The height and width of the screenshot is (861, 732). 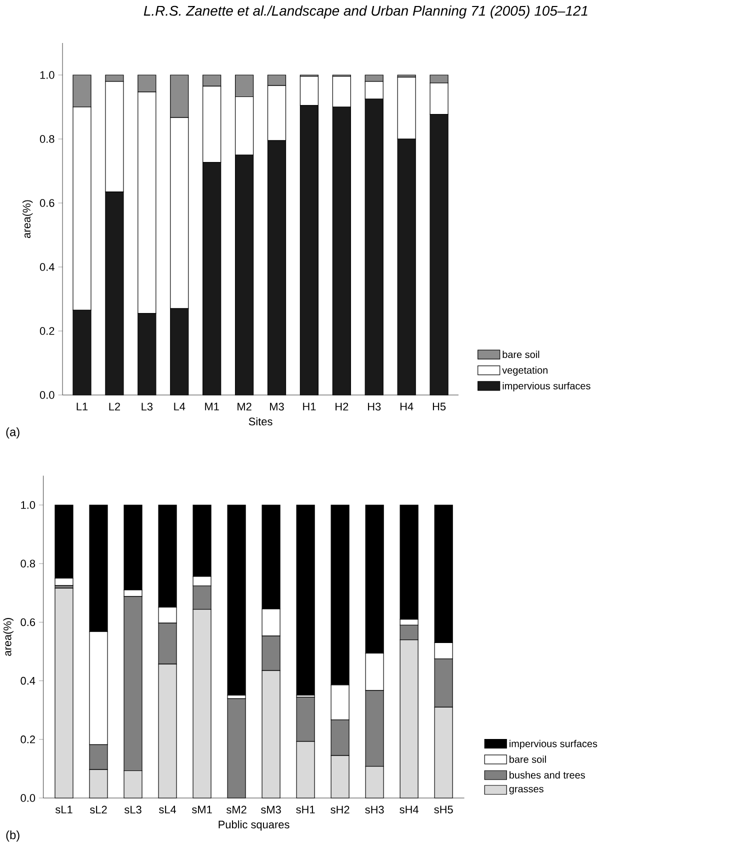 What do you see at coordinates (409, 810) in the screenshot?
I see `x-tick-label: sH4` at bounding box center [409, 810].